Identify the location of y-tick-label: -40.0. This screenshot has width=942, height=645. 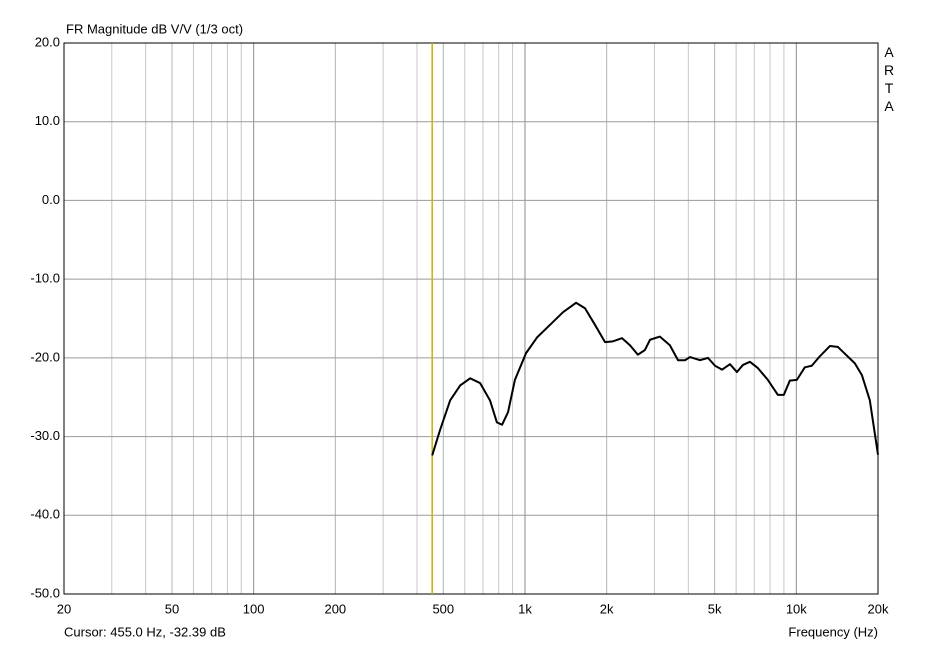
(45, 514).